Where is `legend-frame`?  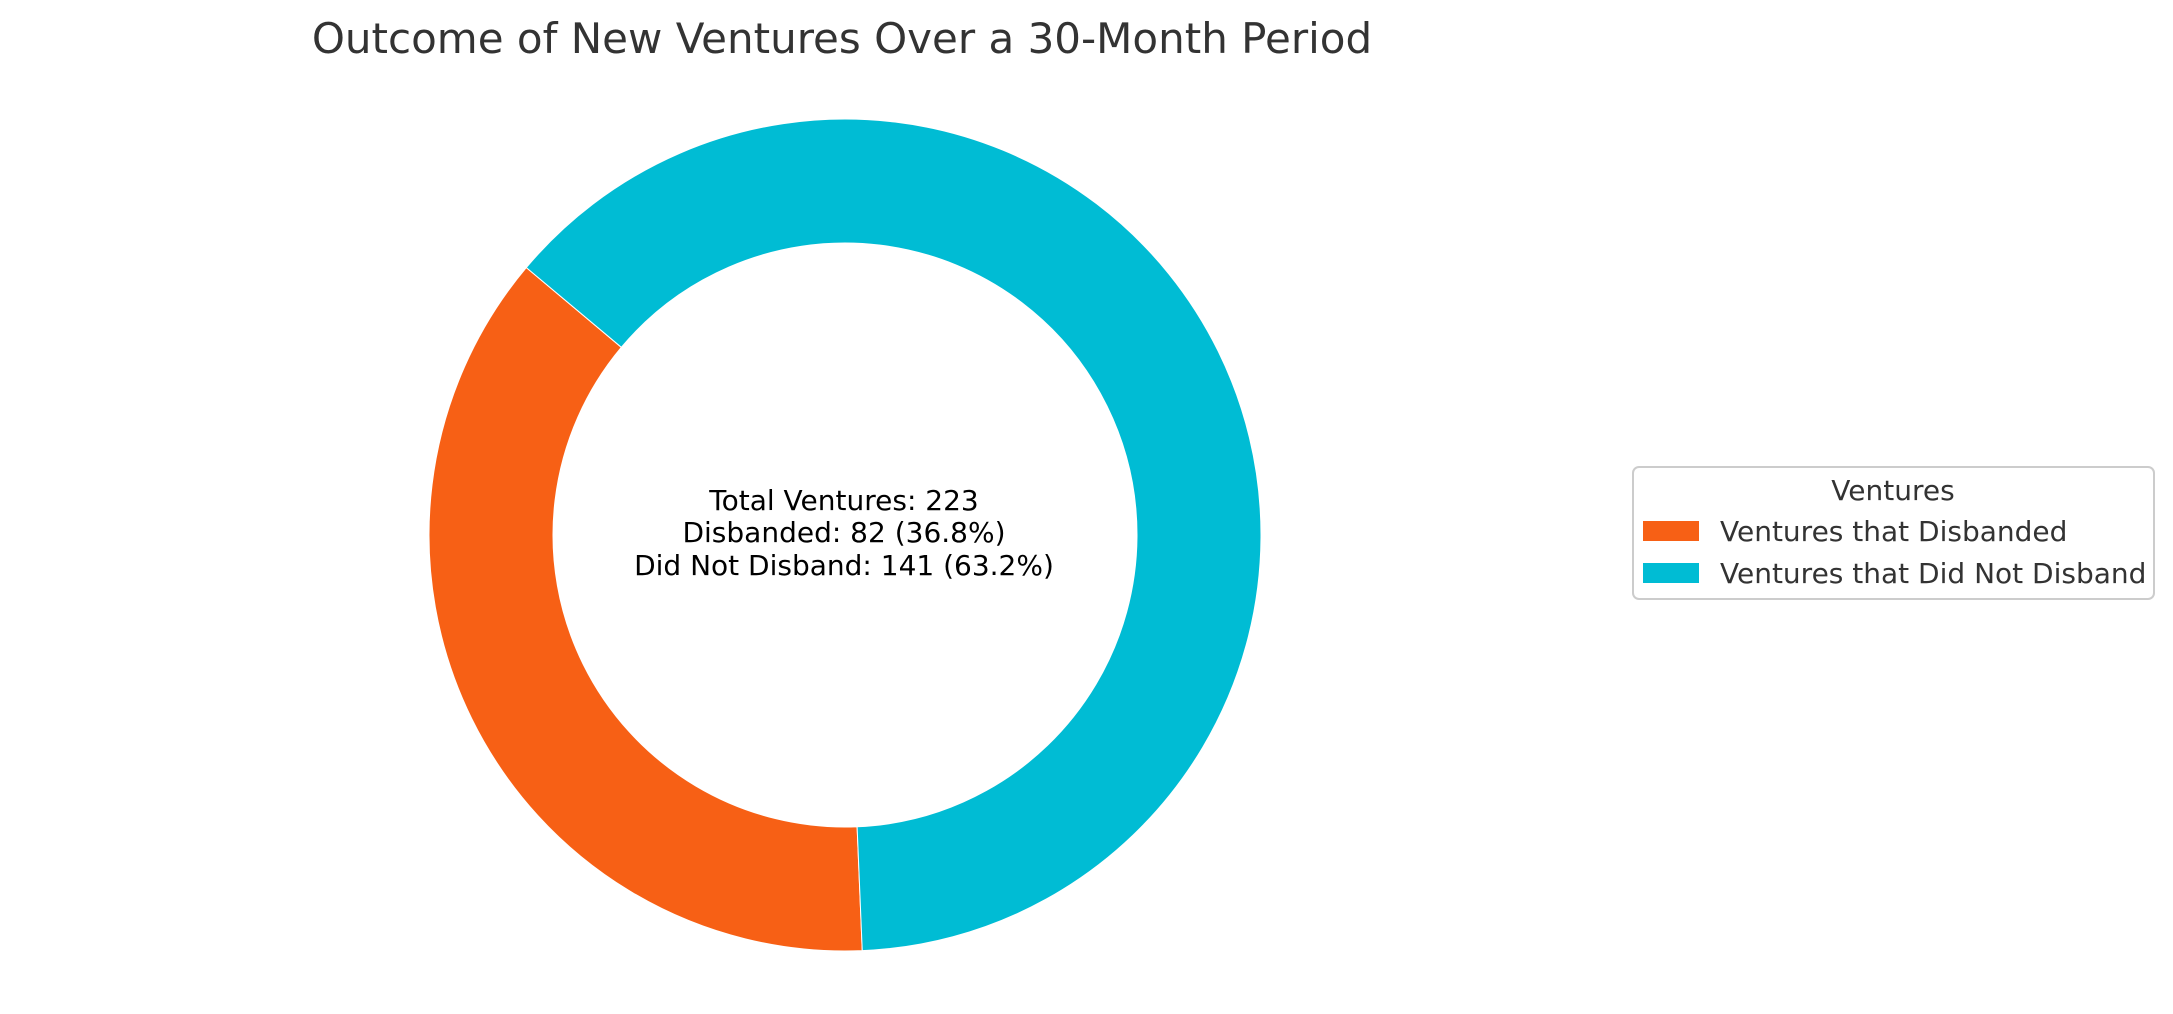
legend-frame is located at coordinates (1893, 533).